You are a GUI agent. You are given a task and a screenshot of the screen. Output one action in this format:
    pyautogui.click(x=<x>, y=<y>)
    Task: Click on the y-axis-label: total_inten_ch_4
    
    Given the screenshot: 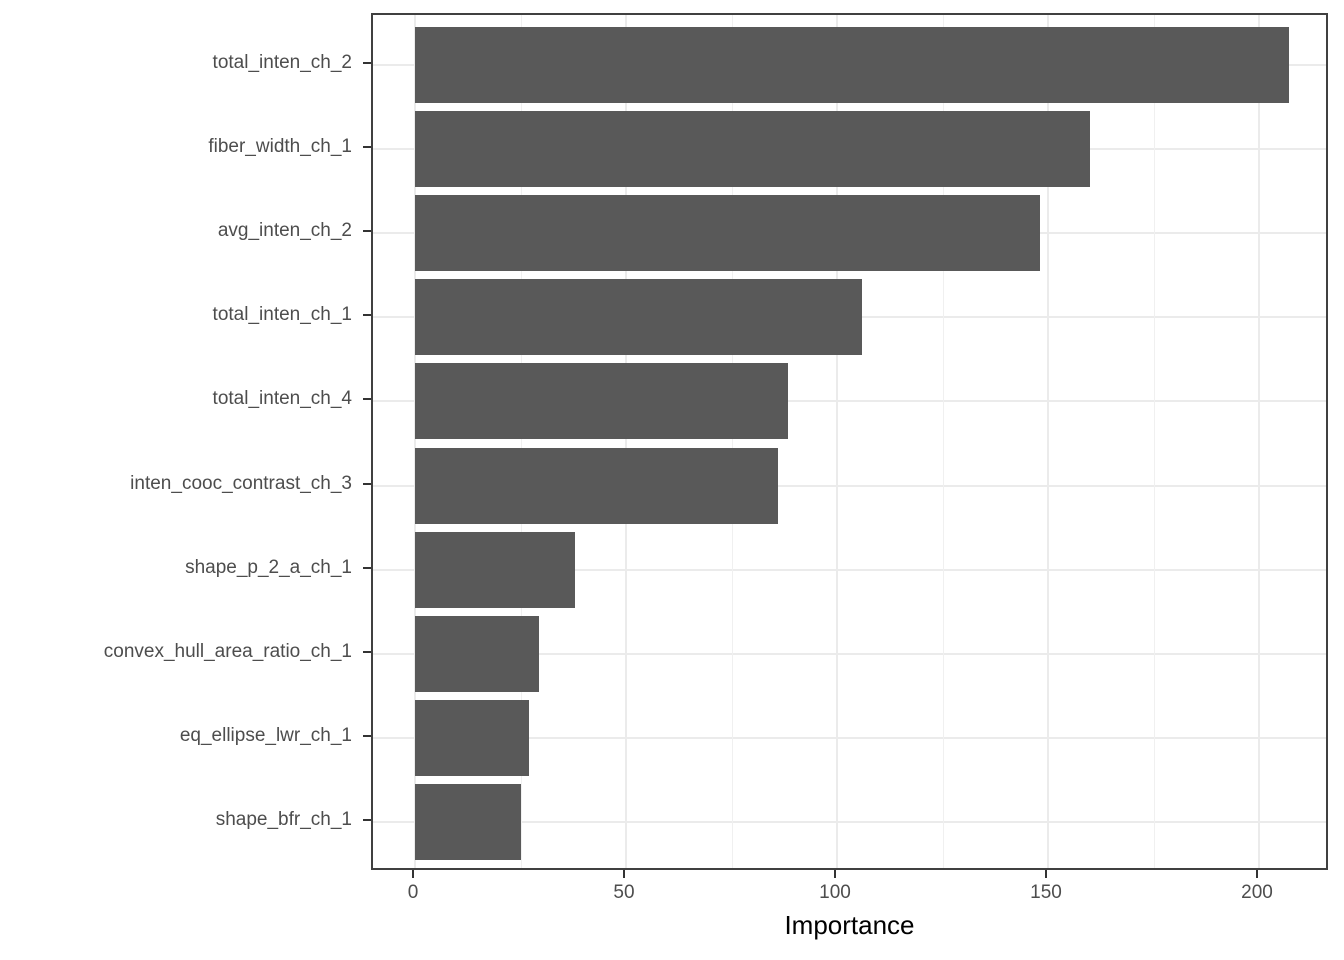 What is the action you would take?
    pyautogui.click(x=282, y=398)
    